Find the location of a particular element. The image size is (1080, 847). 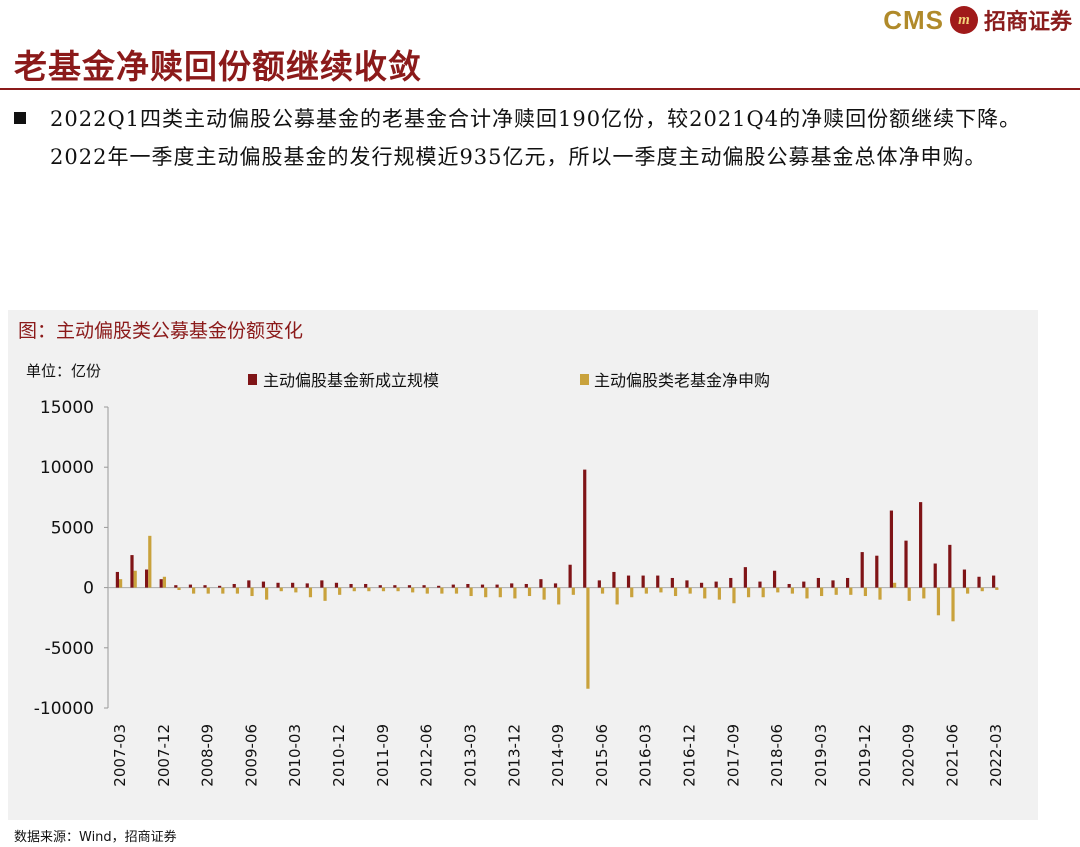

x-tick-label: 2013-03 is located at coordinates (470, 755).